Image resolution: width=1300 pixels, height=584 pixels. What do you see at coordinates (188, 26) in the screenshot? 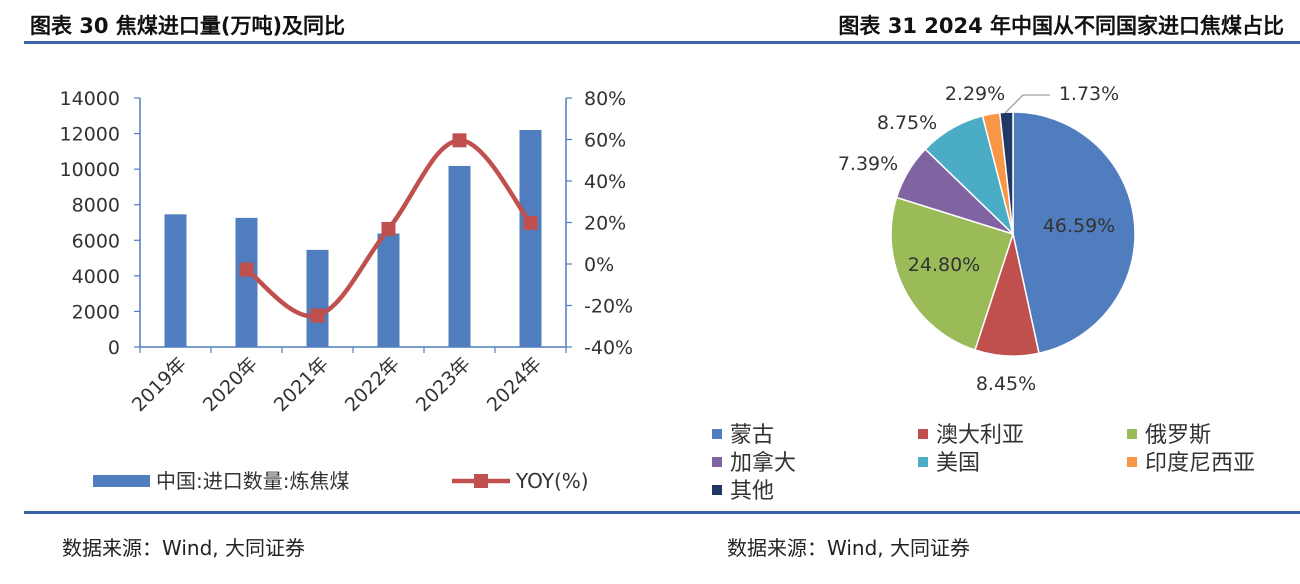
I see `left-chart-title: 图表 30 焦煤进口量(万吨)及同比` at bounding box center [188, 26].